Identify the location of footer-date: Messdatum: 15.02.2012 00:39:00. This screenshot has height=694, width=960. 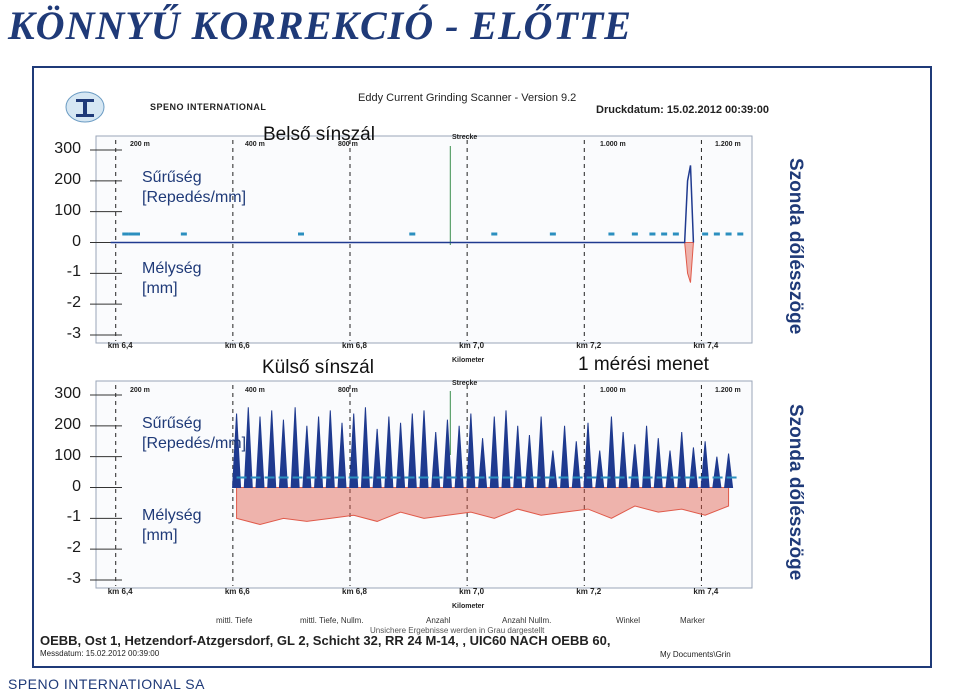
(100, 653).